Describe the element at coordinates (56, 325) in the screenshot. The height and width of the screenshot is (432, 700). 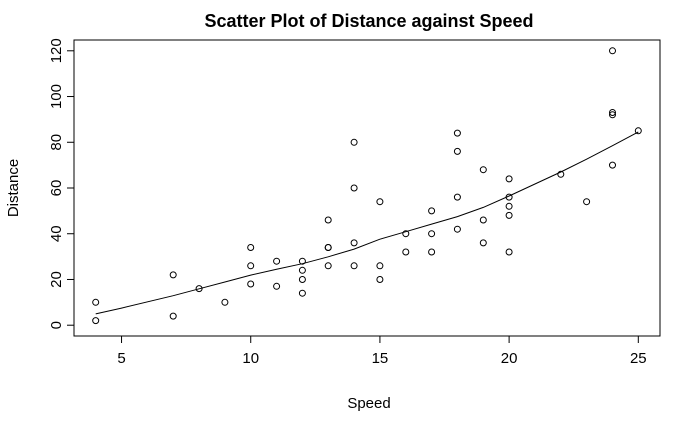
I see `y-tick-label: 0` at that location.